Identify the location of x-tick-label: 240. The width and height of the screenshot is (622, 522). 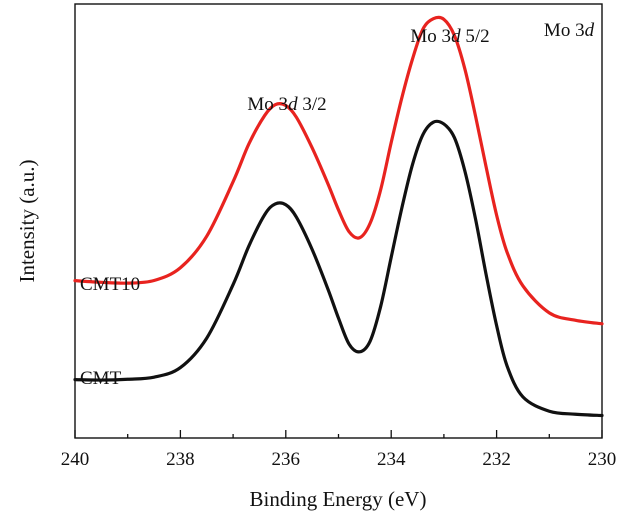
(75, 459).